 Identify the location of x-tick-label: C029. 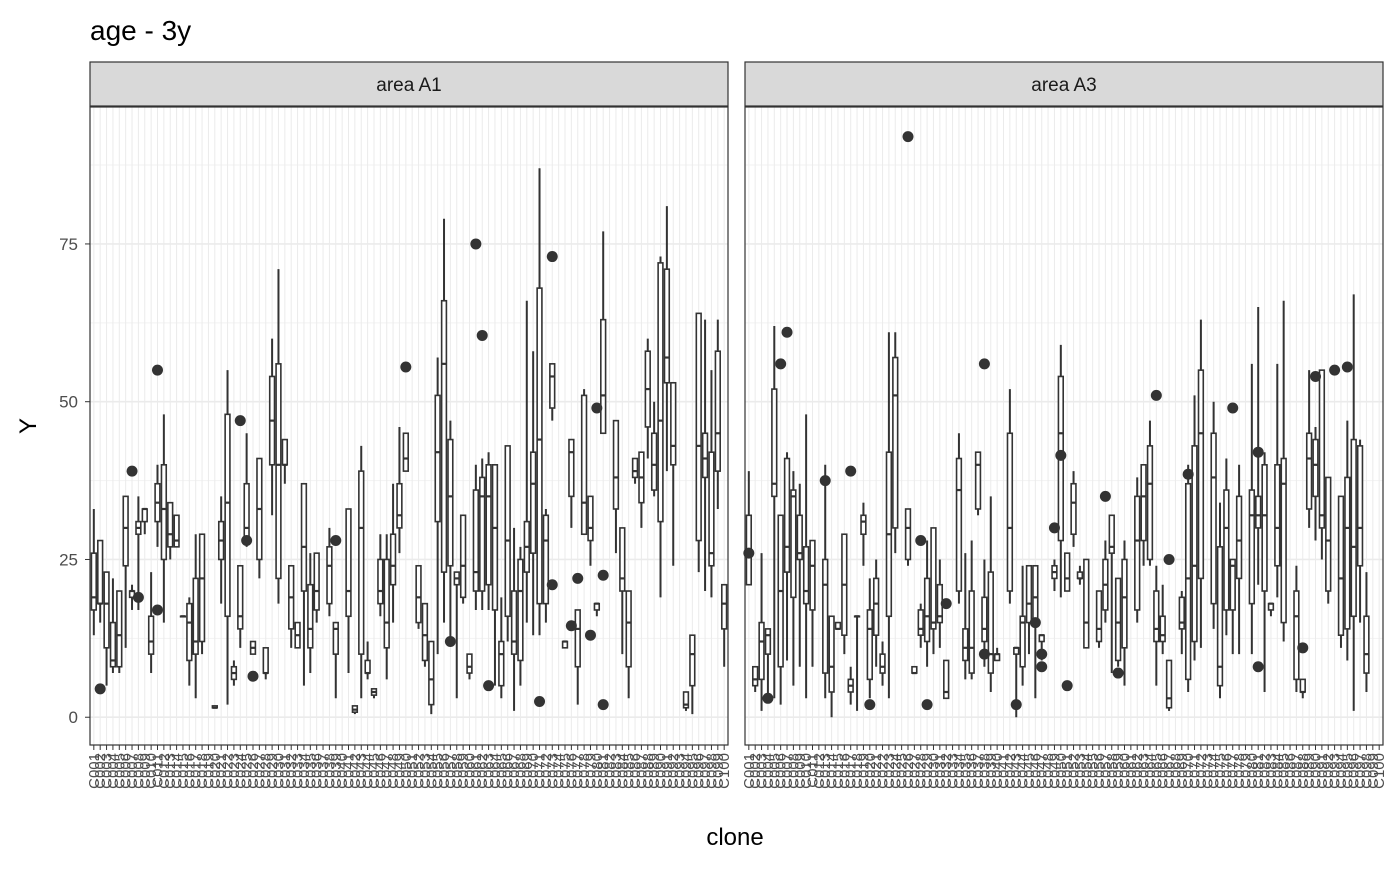
(927, 771).